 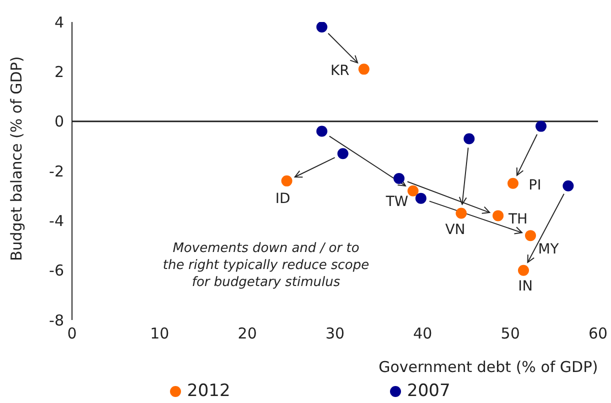 I want to click on y-tick-label: -8, so click(x=56, y=320).